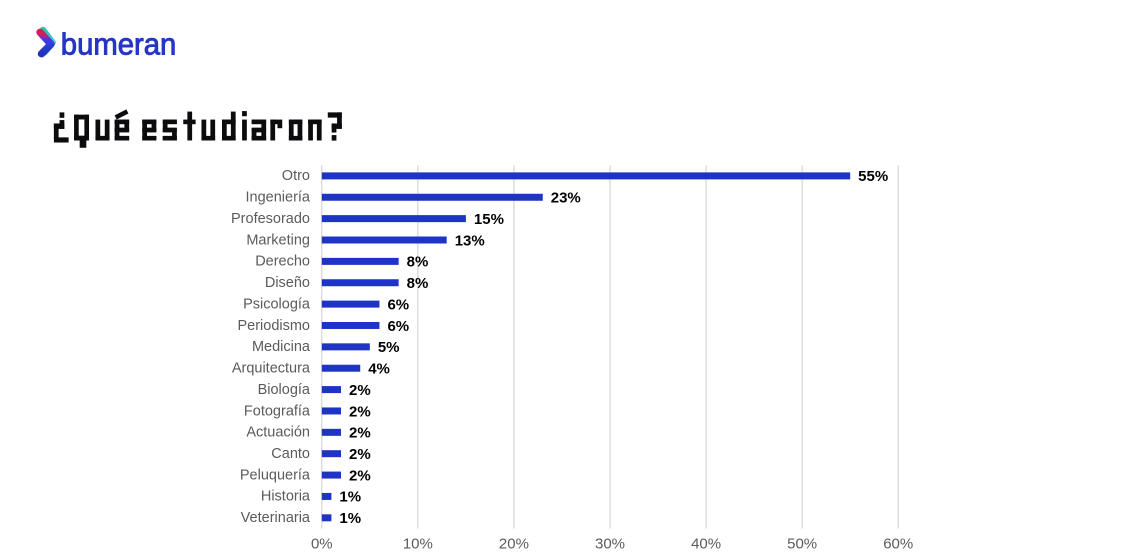 Image resolution: width=1144 pixels, height=558 pixels. Describe the element at coordinates (276, 518) in the screenshot. I see `svg-text: Veterinaria` at that location.